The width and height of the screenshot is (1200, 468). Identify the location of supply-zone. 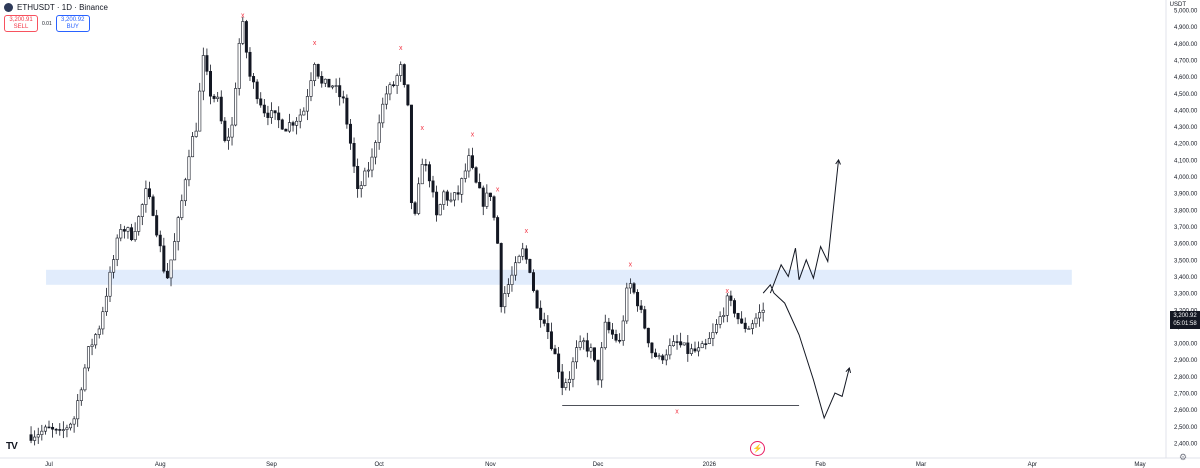
(559, 277).